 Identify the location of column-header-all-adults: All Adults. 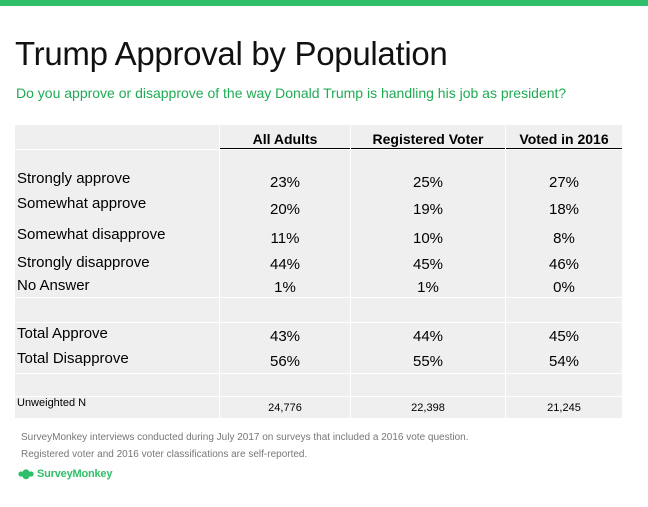
(285, 139).